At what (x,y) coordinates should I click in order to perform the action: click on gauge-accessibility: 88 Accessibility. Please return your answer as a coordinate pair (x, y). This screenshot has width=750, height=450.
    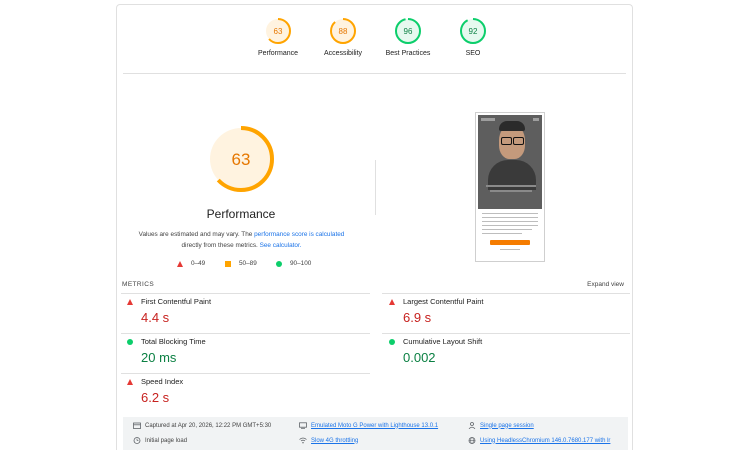
    Looking at the image, I should click on (343, 37).